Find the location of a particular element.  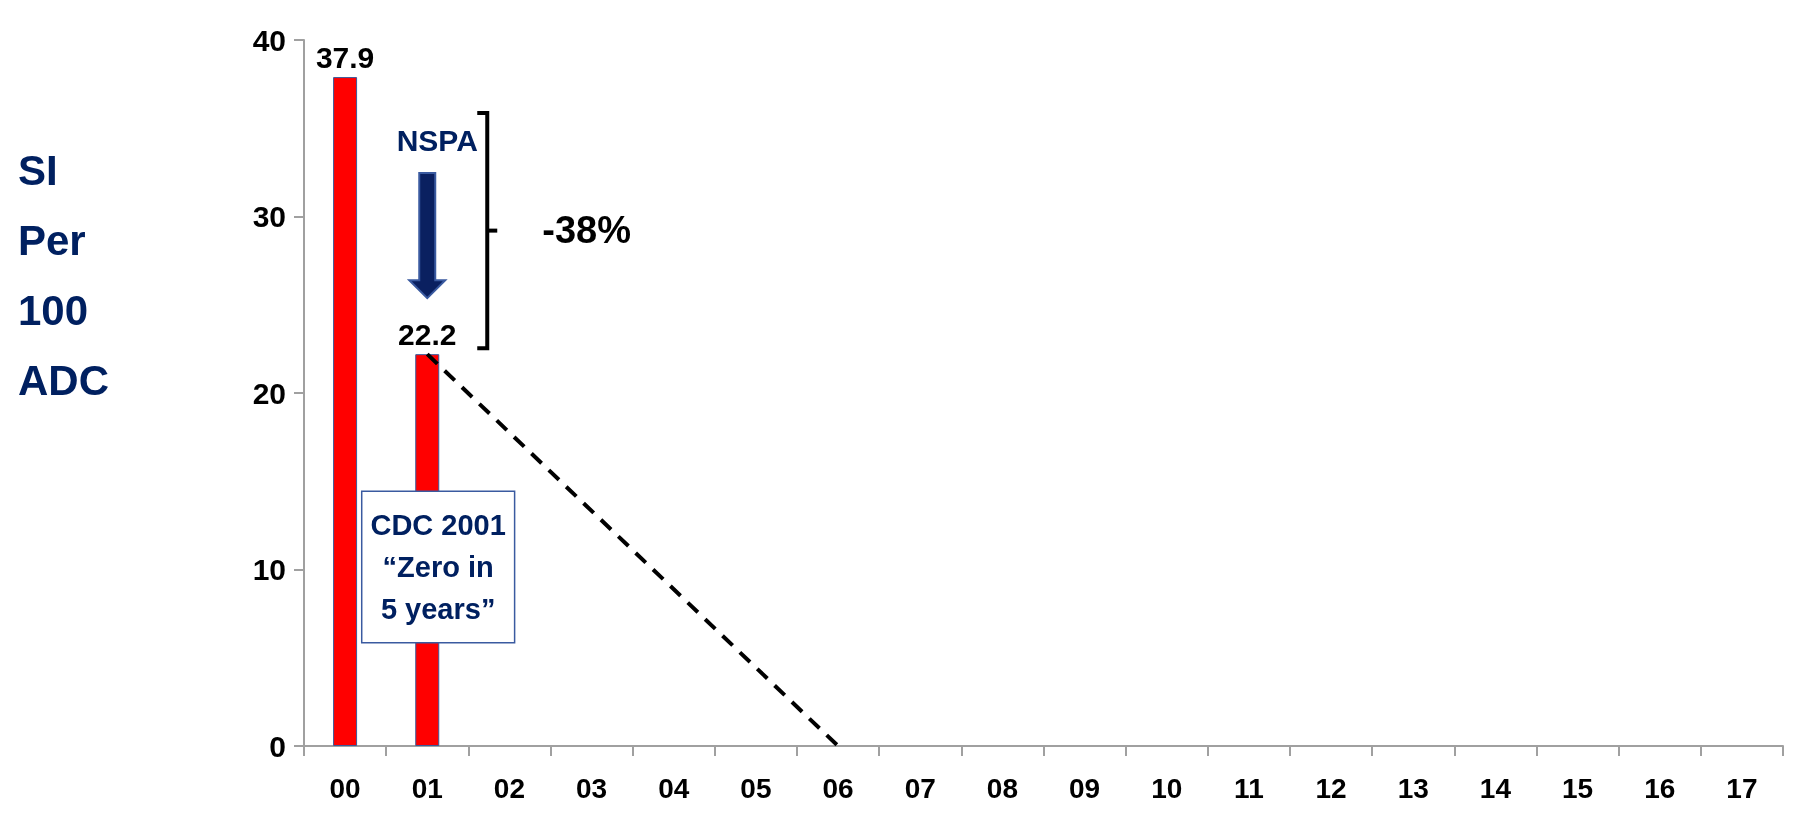

x-tick-label: 13 is located at coordinates (1413, 788).